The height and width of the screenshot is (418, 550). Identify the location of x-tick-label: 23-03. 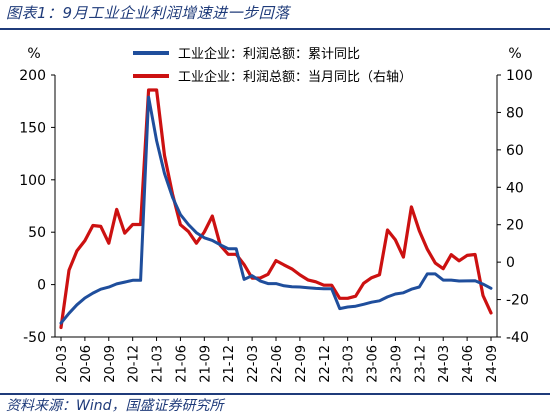
(349, 364).